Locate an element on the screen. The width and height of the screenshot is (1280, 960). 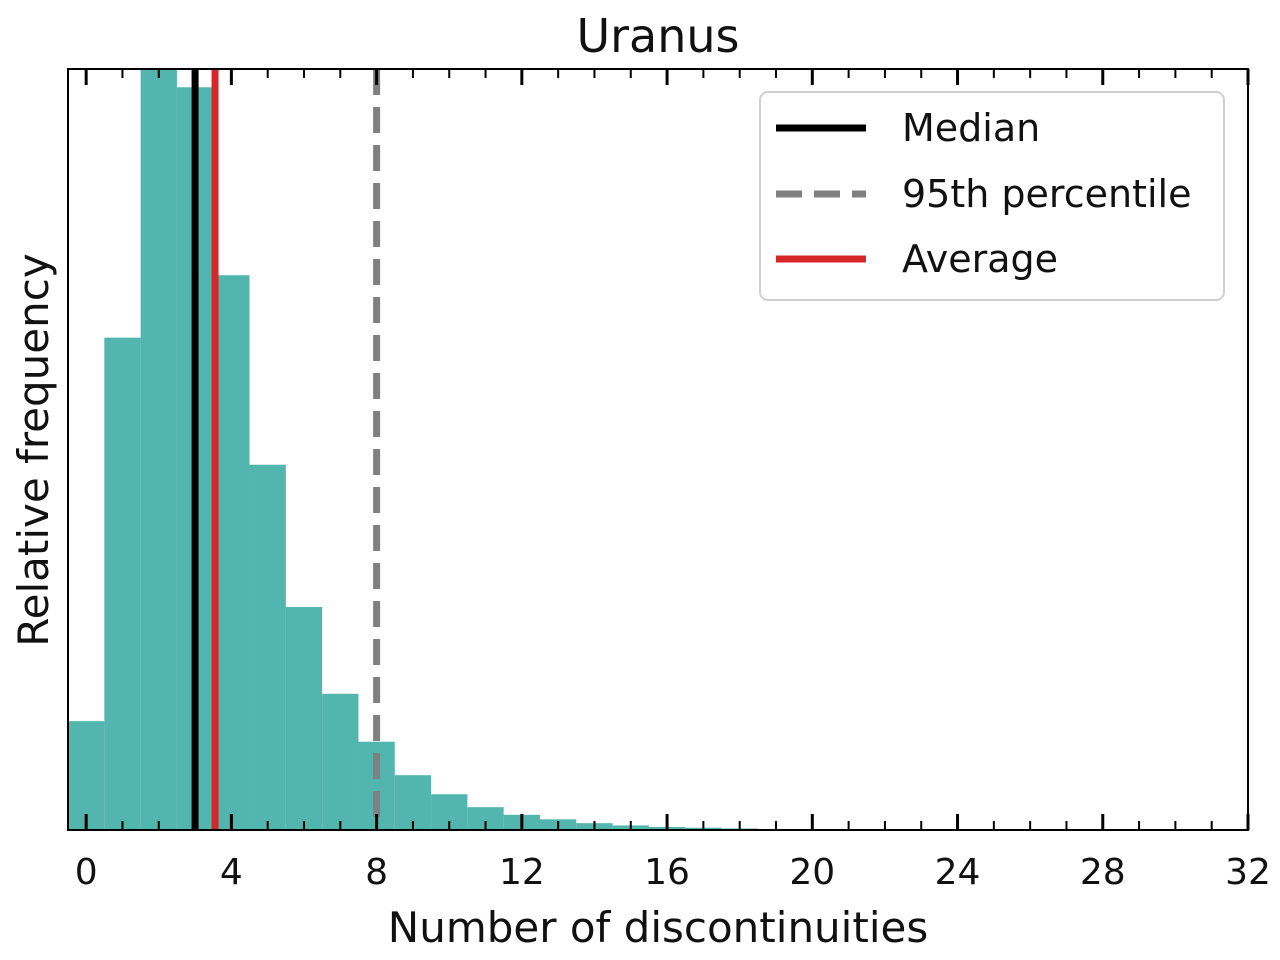
x-axis-tick-labels: 0 4 8 12 16 20 24 28 32 is located at coordinates (673, 872).